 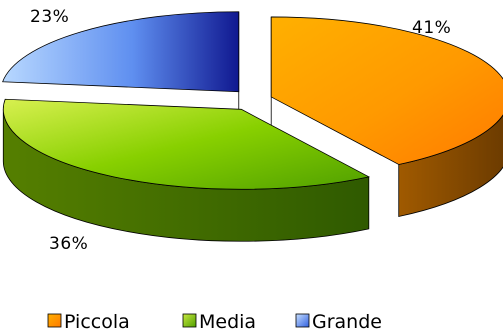 I want to click on legend-item-media: Media, so click(x=219, y=322).